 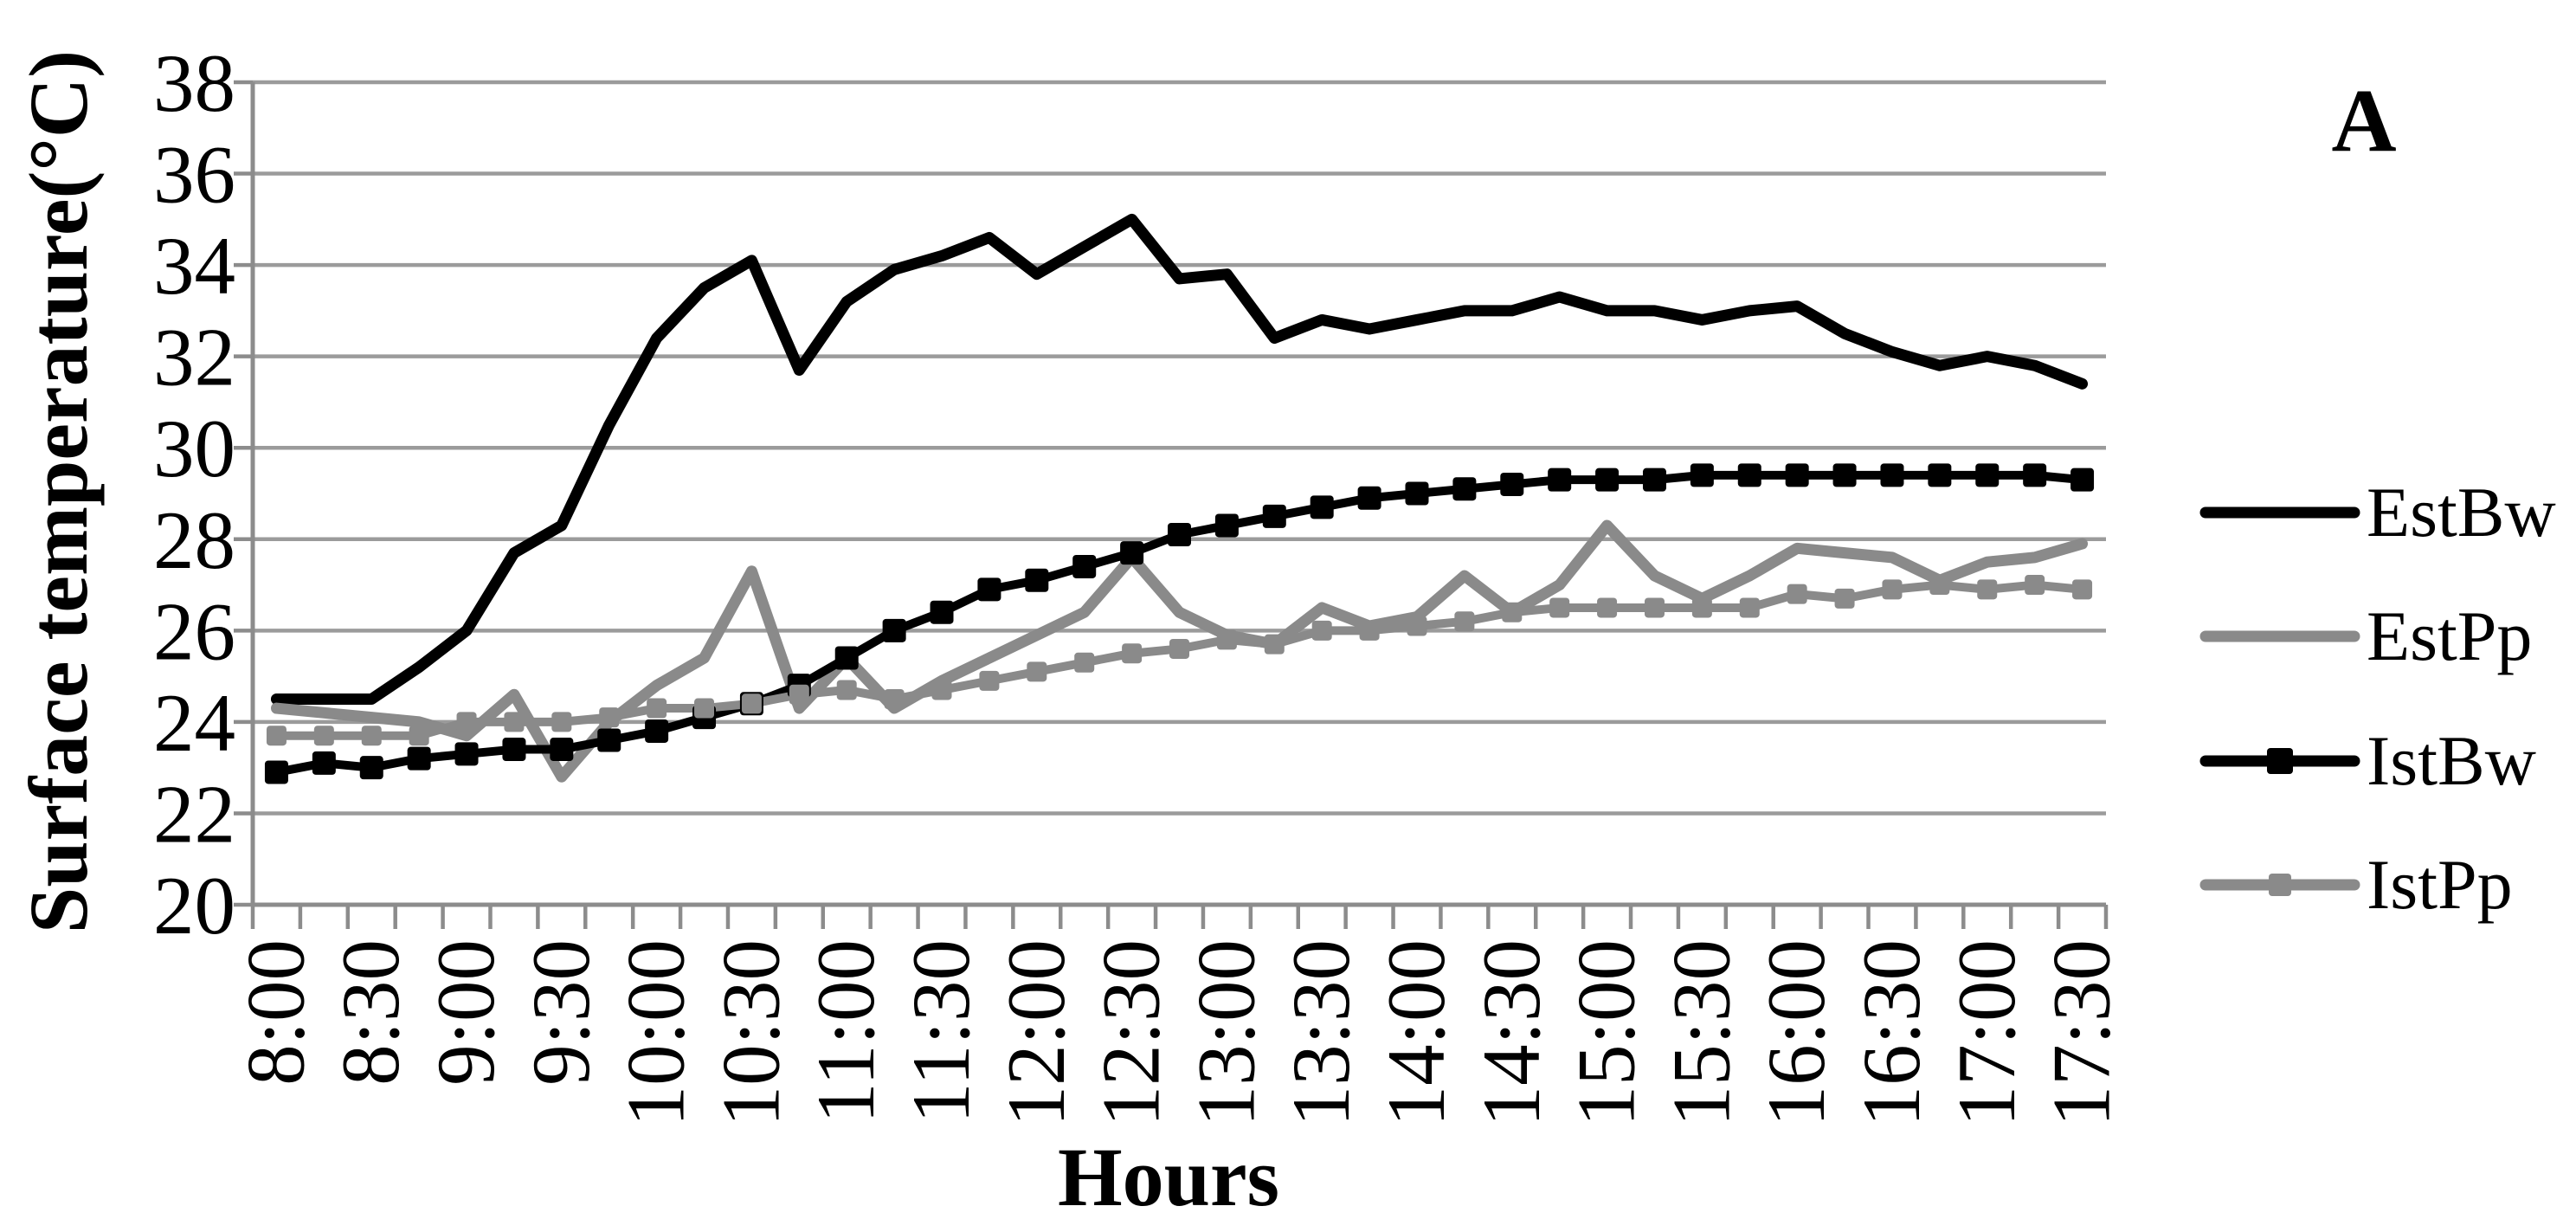 What do you see at coordinates (194, 448) in the screenshot?
I see `y-tick-label-30: 30` at bounding box center [194, 448].